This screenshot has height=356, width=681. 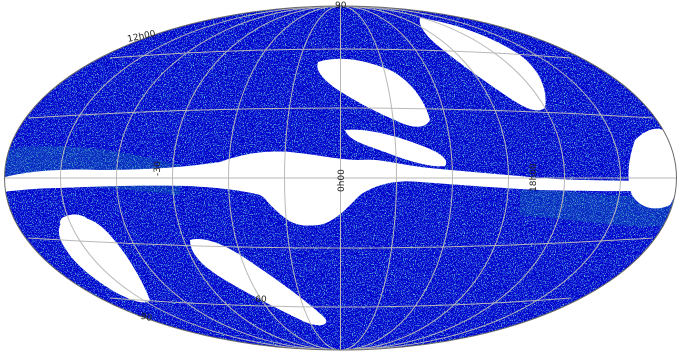 What do you see at coordinates (652, 168) in the screenshot?
I see `right-edge-gap` at bounding box center [652, 168].